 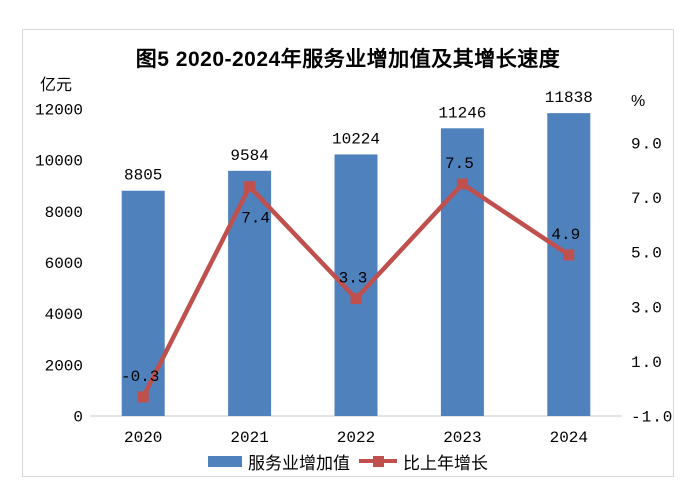 What do you see at coordinates (638, 101) in the screenshot?
I see `right-axis-unit-label: %` at bounding box center [638, 101].